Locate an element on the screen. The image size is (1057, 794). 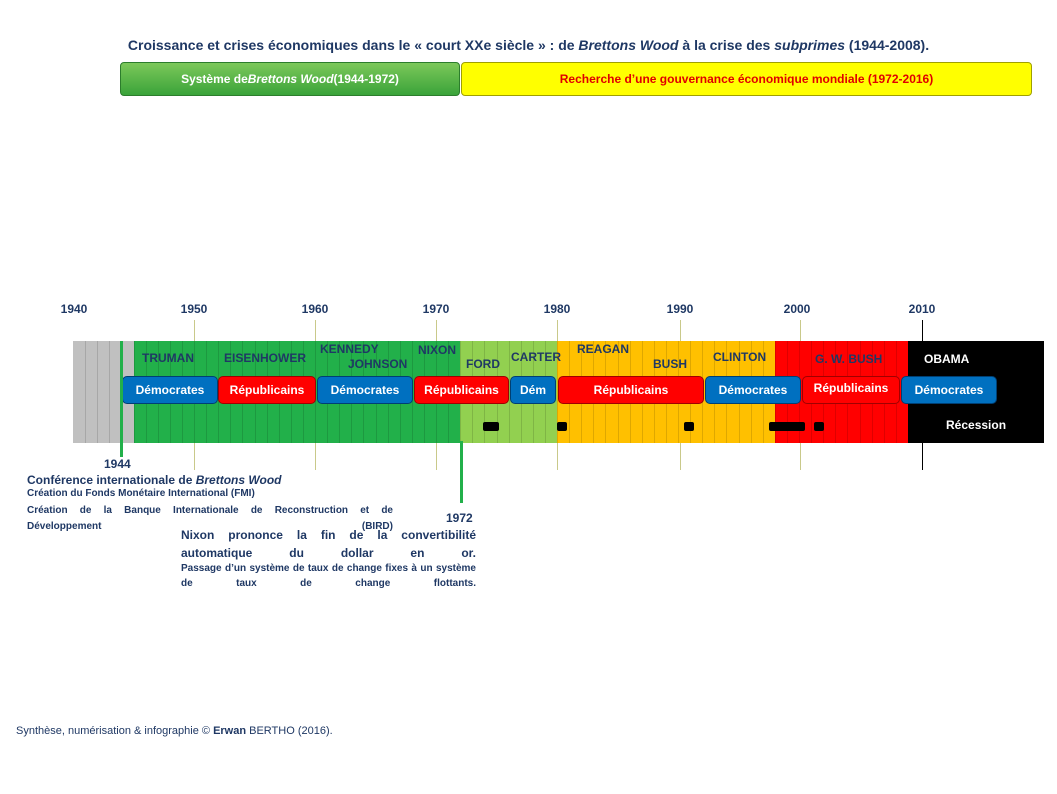
party-badge-kennedy-johnson: Démocrates is located at coordinates (365, 390).